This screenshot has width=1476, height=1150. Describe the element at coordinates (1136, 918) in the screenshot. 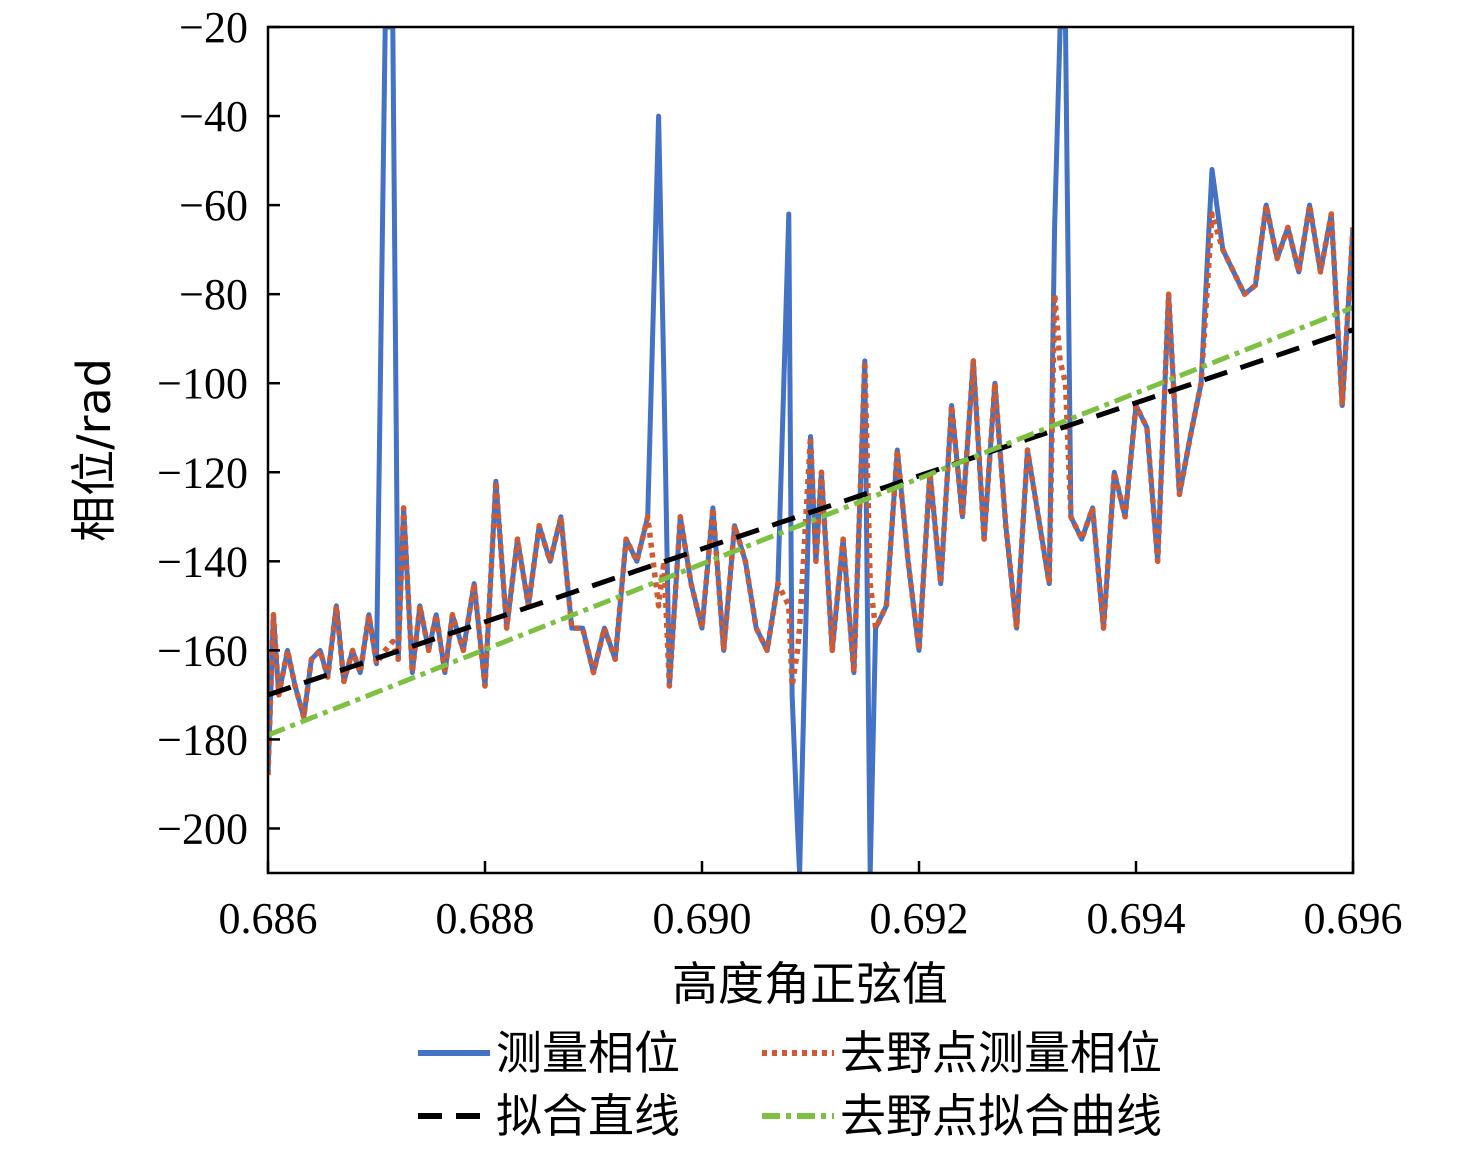

I see `x-tick-label: 0.694` at that location.